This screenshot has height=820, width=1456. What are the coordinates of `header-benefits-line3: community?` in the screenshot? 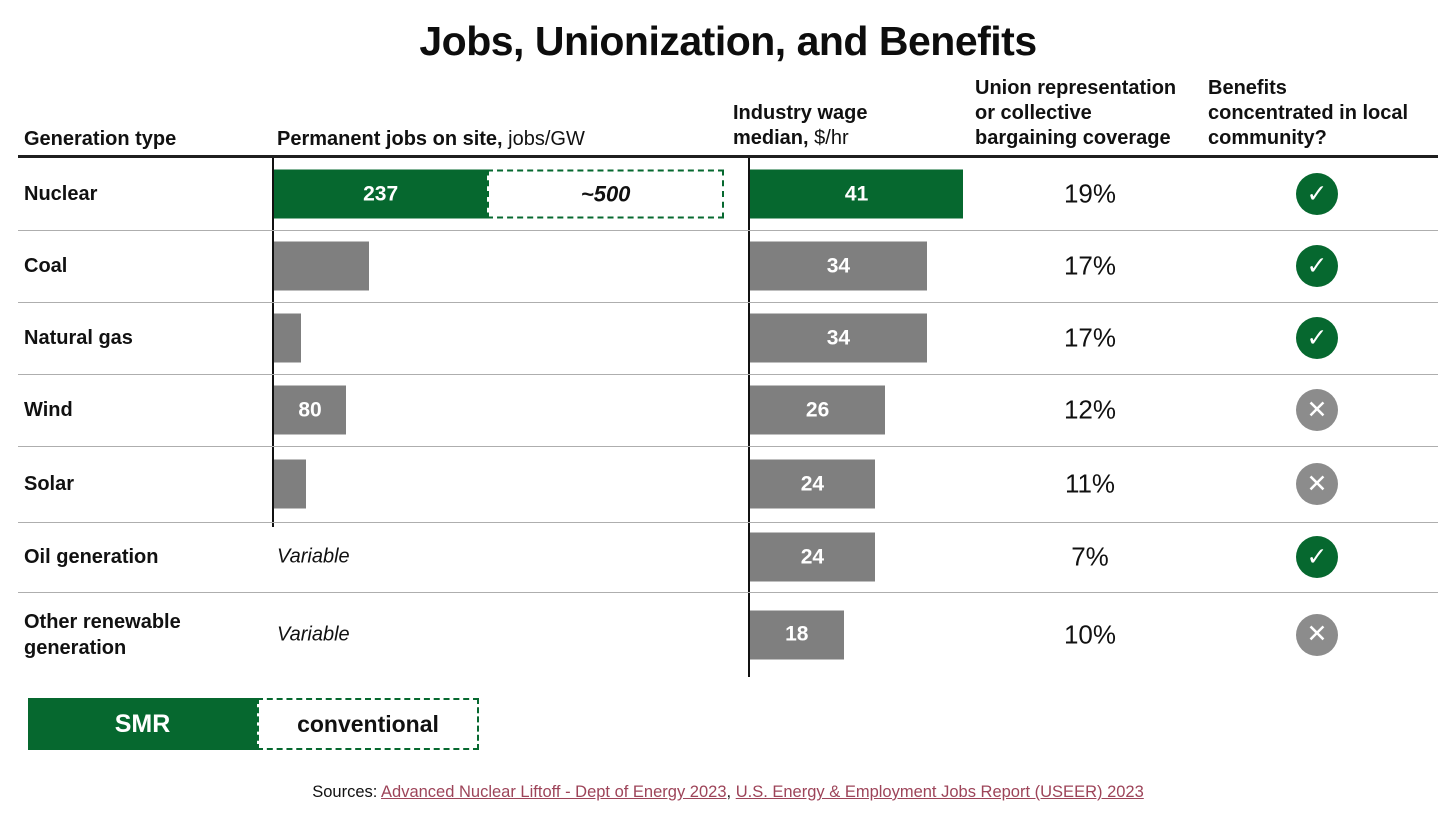 It's located at (1267, 138).